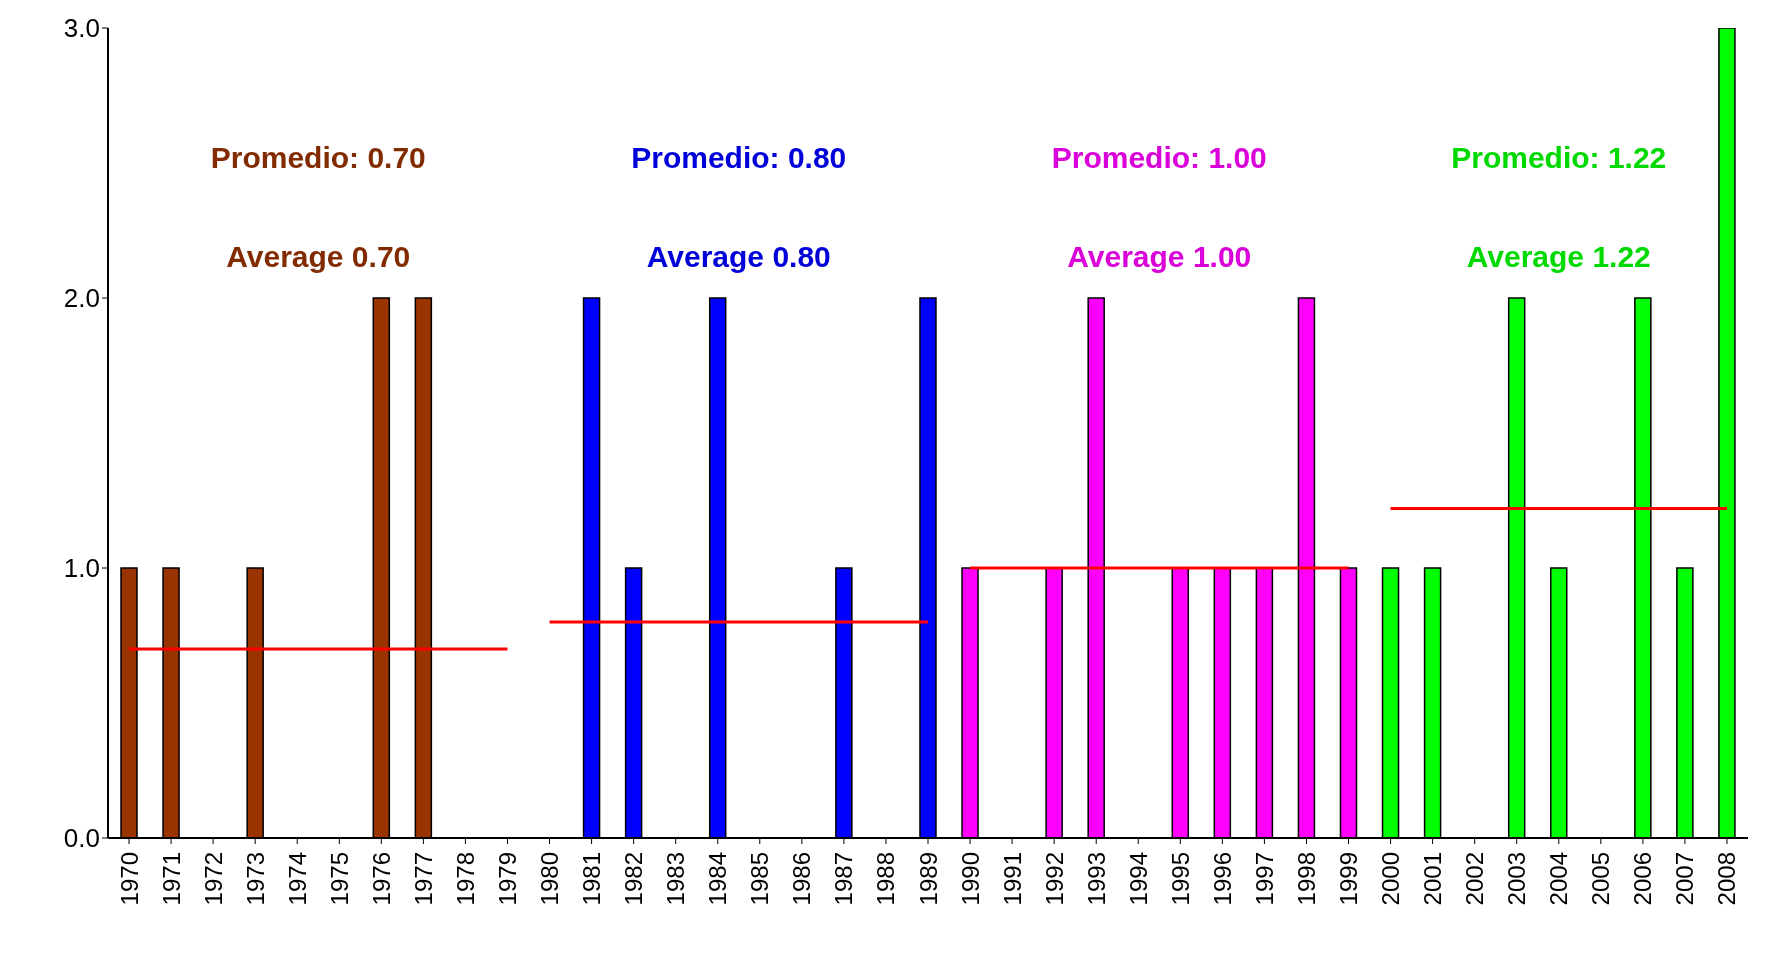  Describe the element at coordinates (676, 879) in the screenshot. I see `x-tick-label: 1983` at that location.